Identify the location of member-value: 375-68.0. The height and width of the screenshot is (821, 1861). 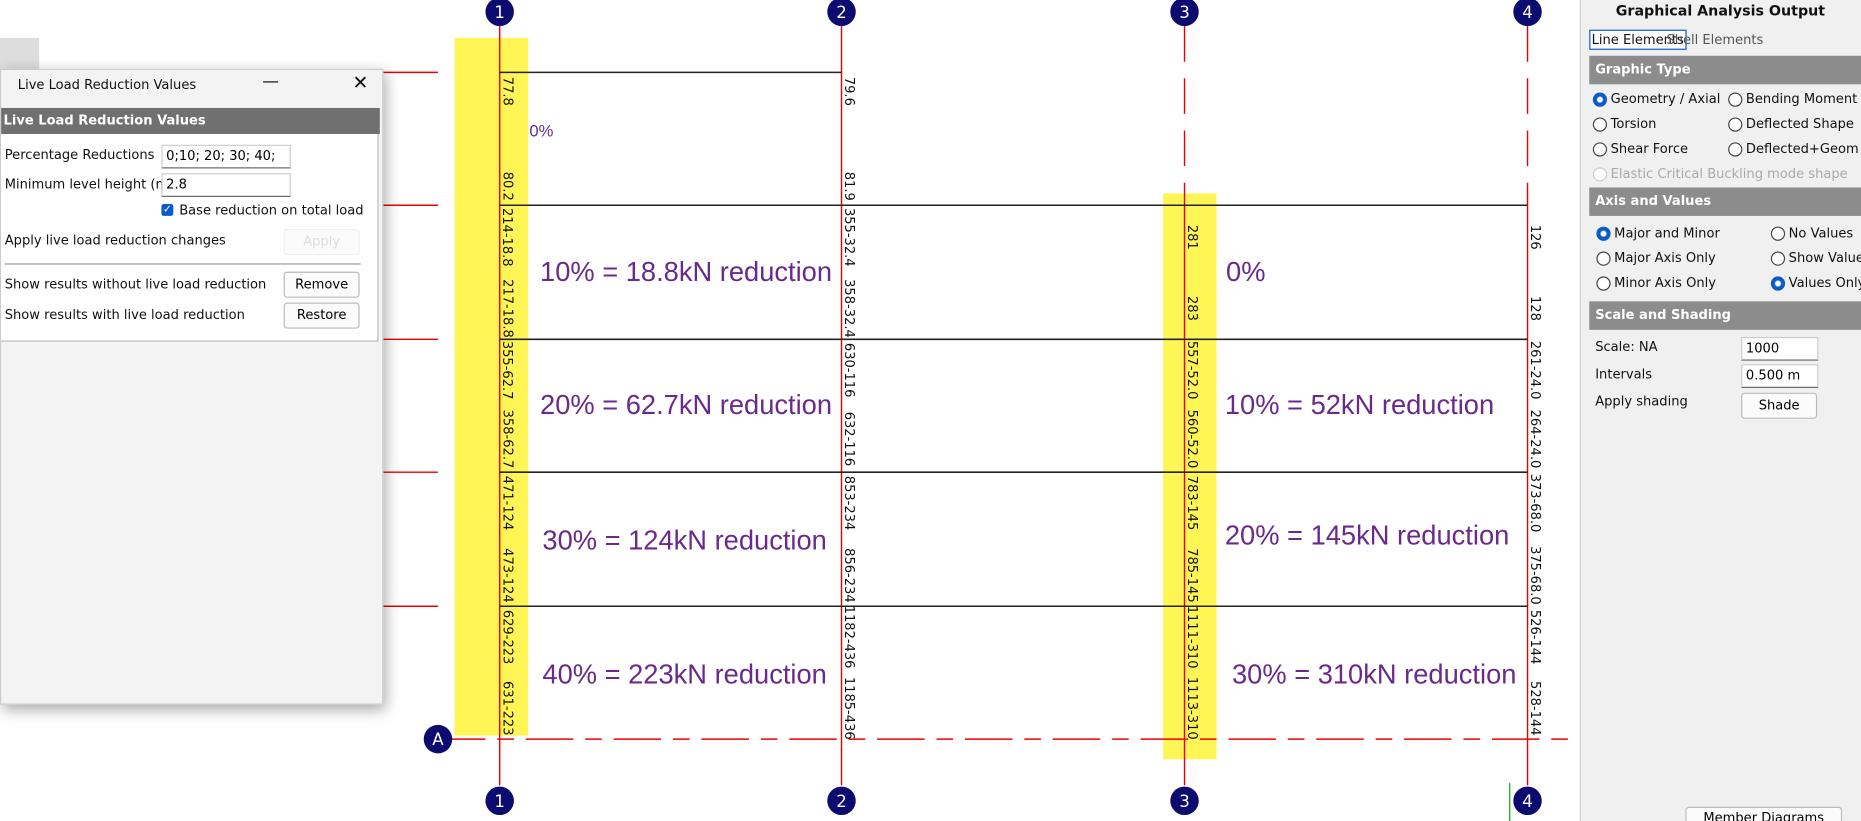
(1534, 575).